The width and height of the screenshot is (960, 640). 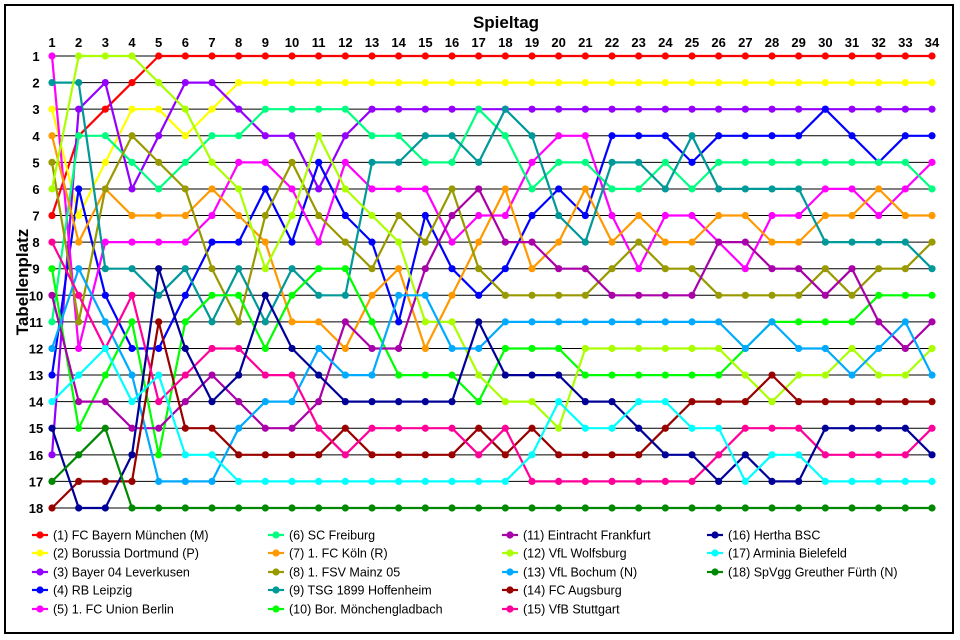 I want to click on x-tick-label: 1, so click(x=51, y=42).